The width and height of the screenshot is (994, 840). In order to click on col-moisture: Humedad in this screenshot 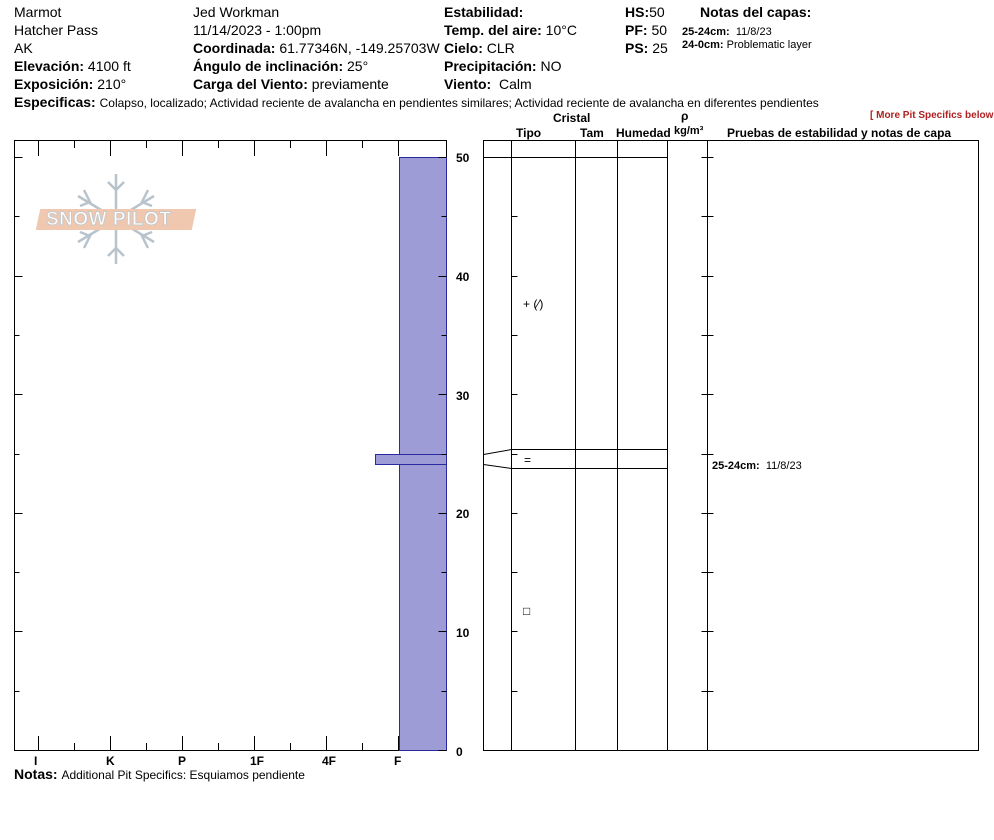, I will do `click(643, 133)`.